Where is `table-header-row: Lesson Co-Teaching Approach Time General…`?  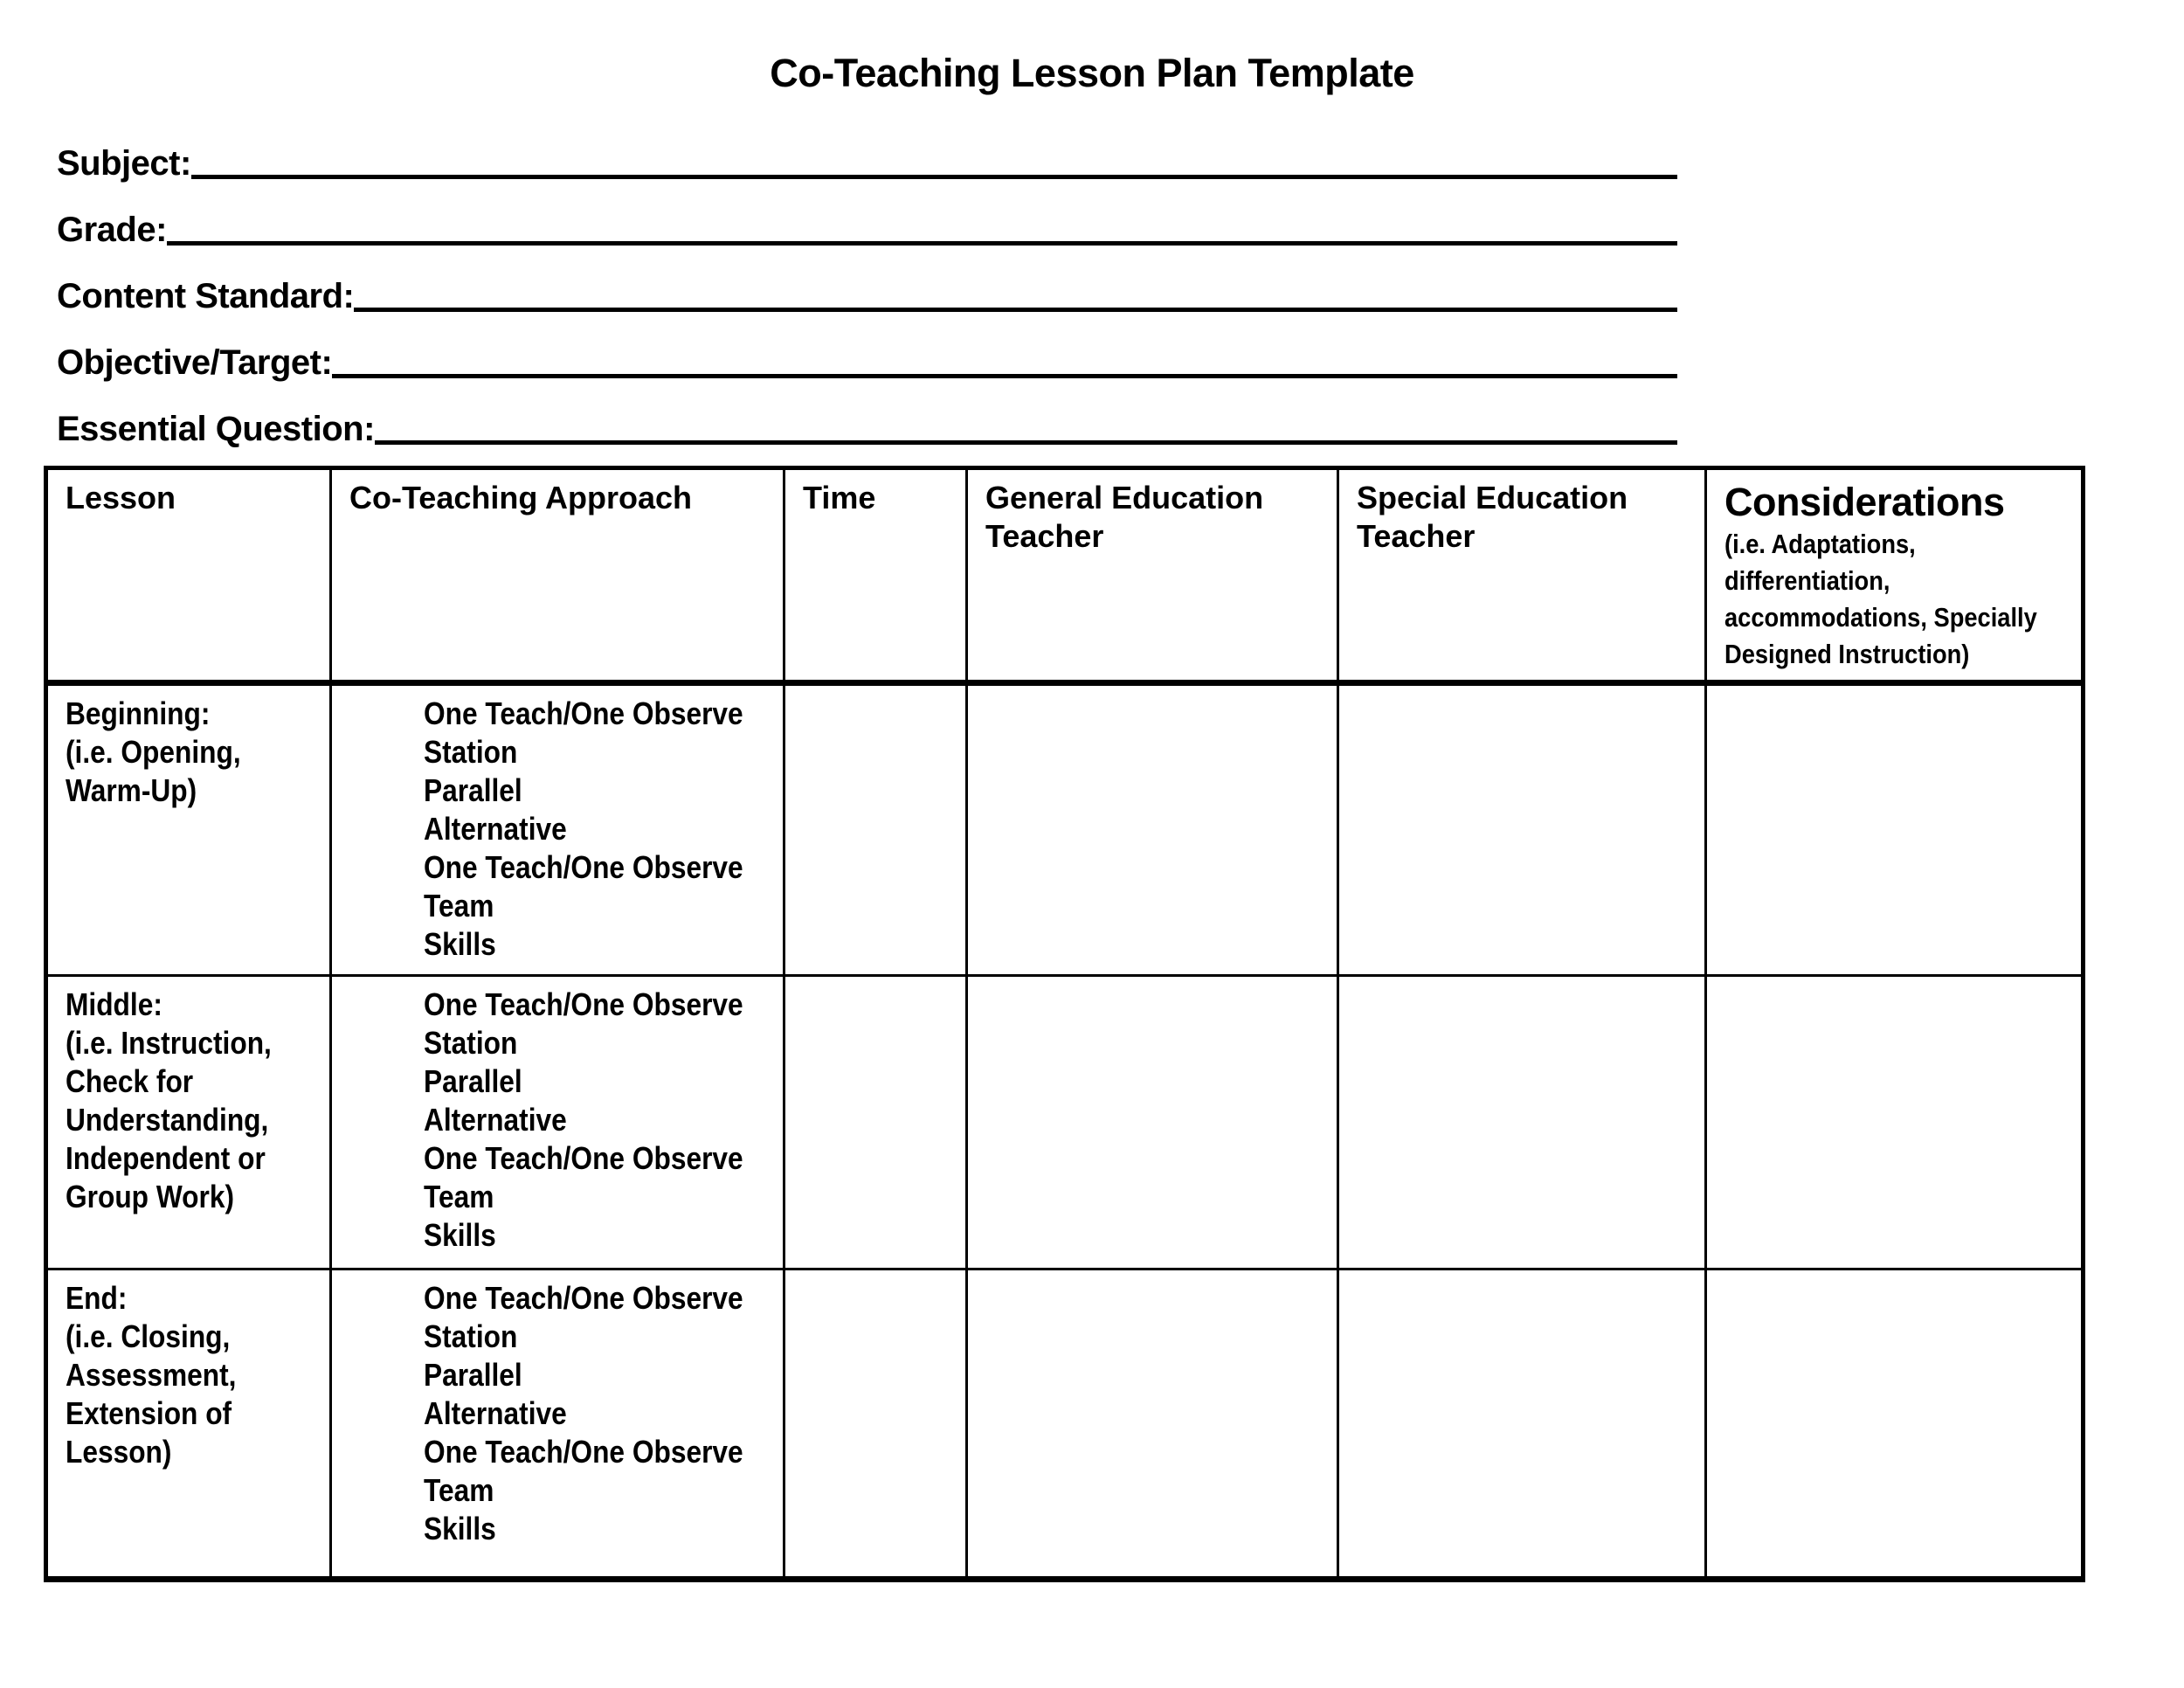 table-header-row: Lesson Co-Teaching Approach Time General… is located at coordinates (1064, 576).